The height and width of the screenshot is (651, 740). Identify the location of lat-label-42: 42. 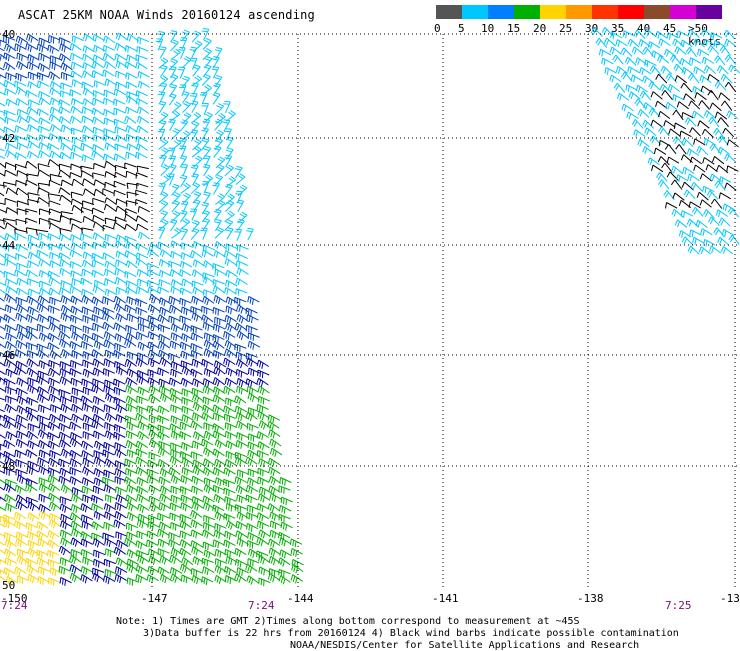
(8, 138).